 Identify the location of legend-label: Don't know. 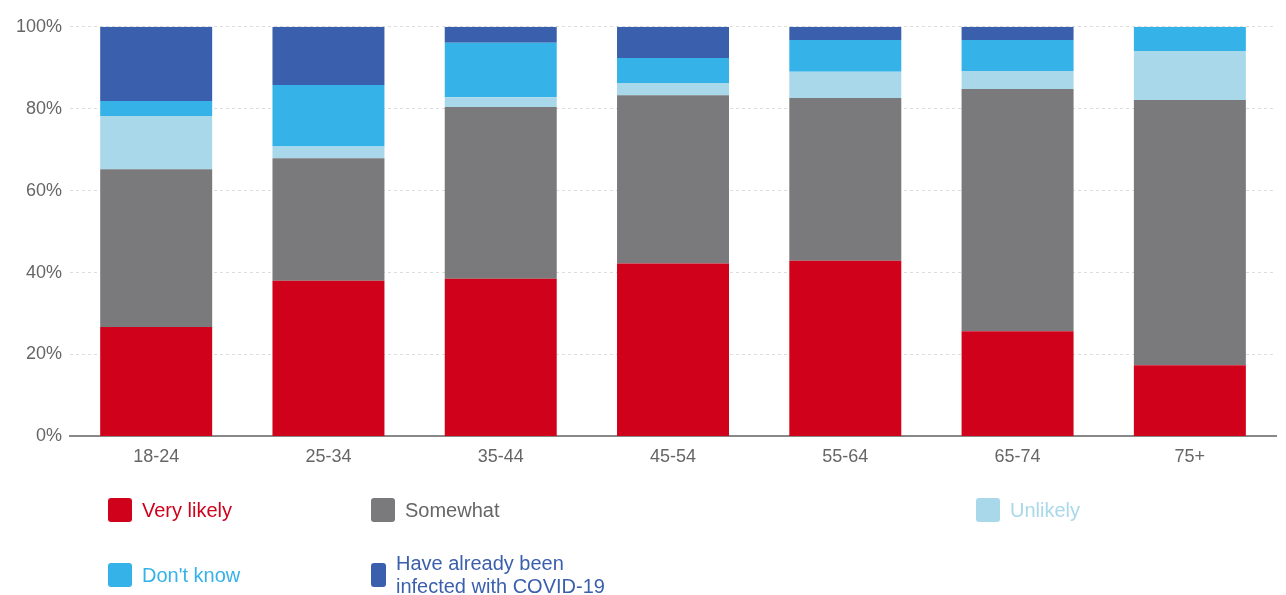
(191, 575).